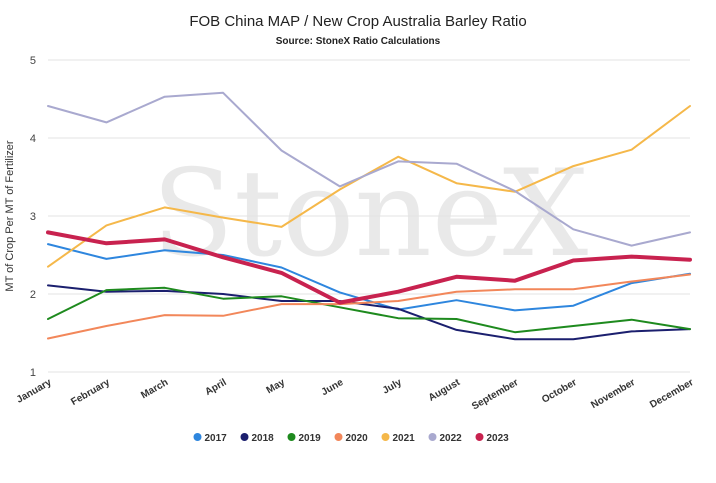  I want to click on y-tick-label: 1, so click(33, 373).